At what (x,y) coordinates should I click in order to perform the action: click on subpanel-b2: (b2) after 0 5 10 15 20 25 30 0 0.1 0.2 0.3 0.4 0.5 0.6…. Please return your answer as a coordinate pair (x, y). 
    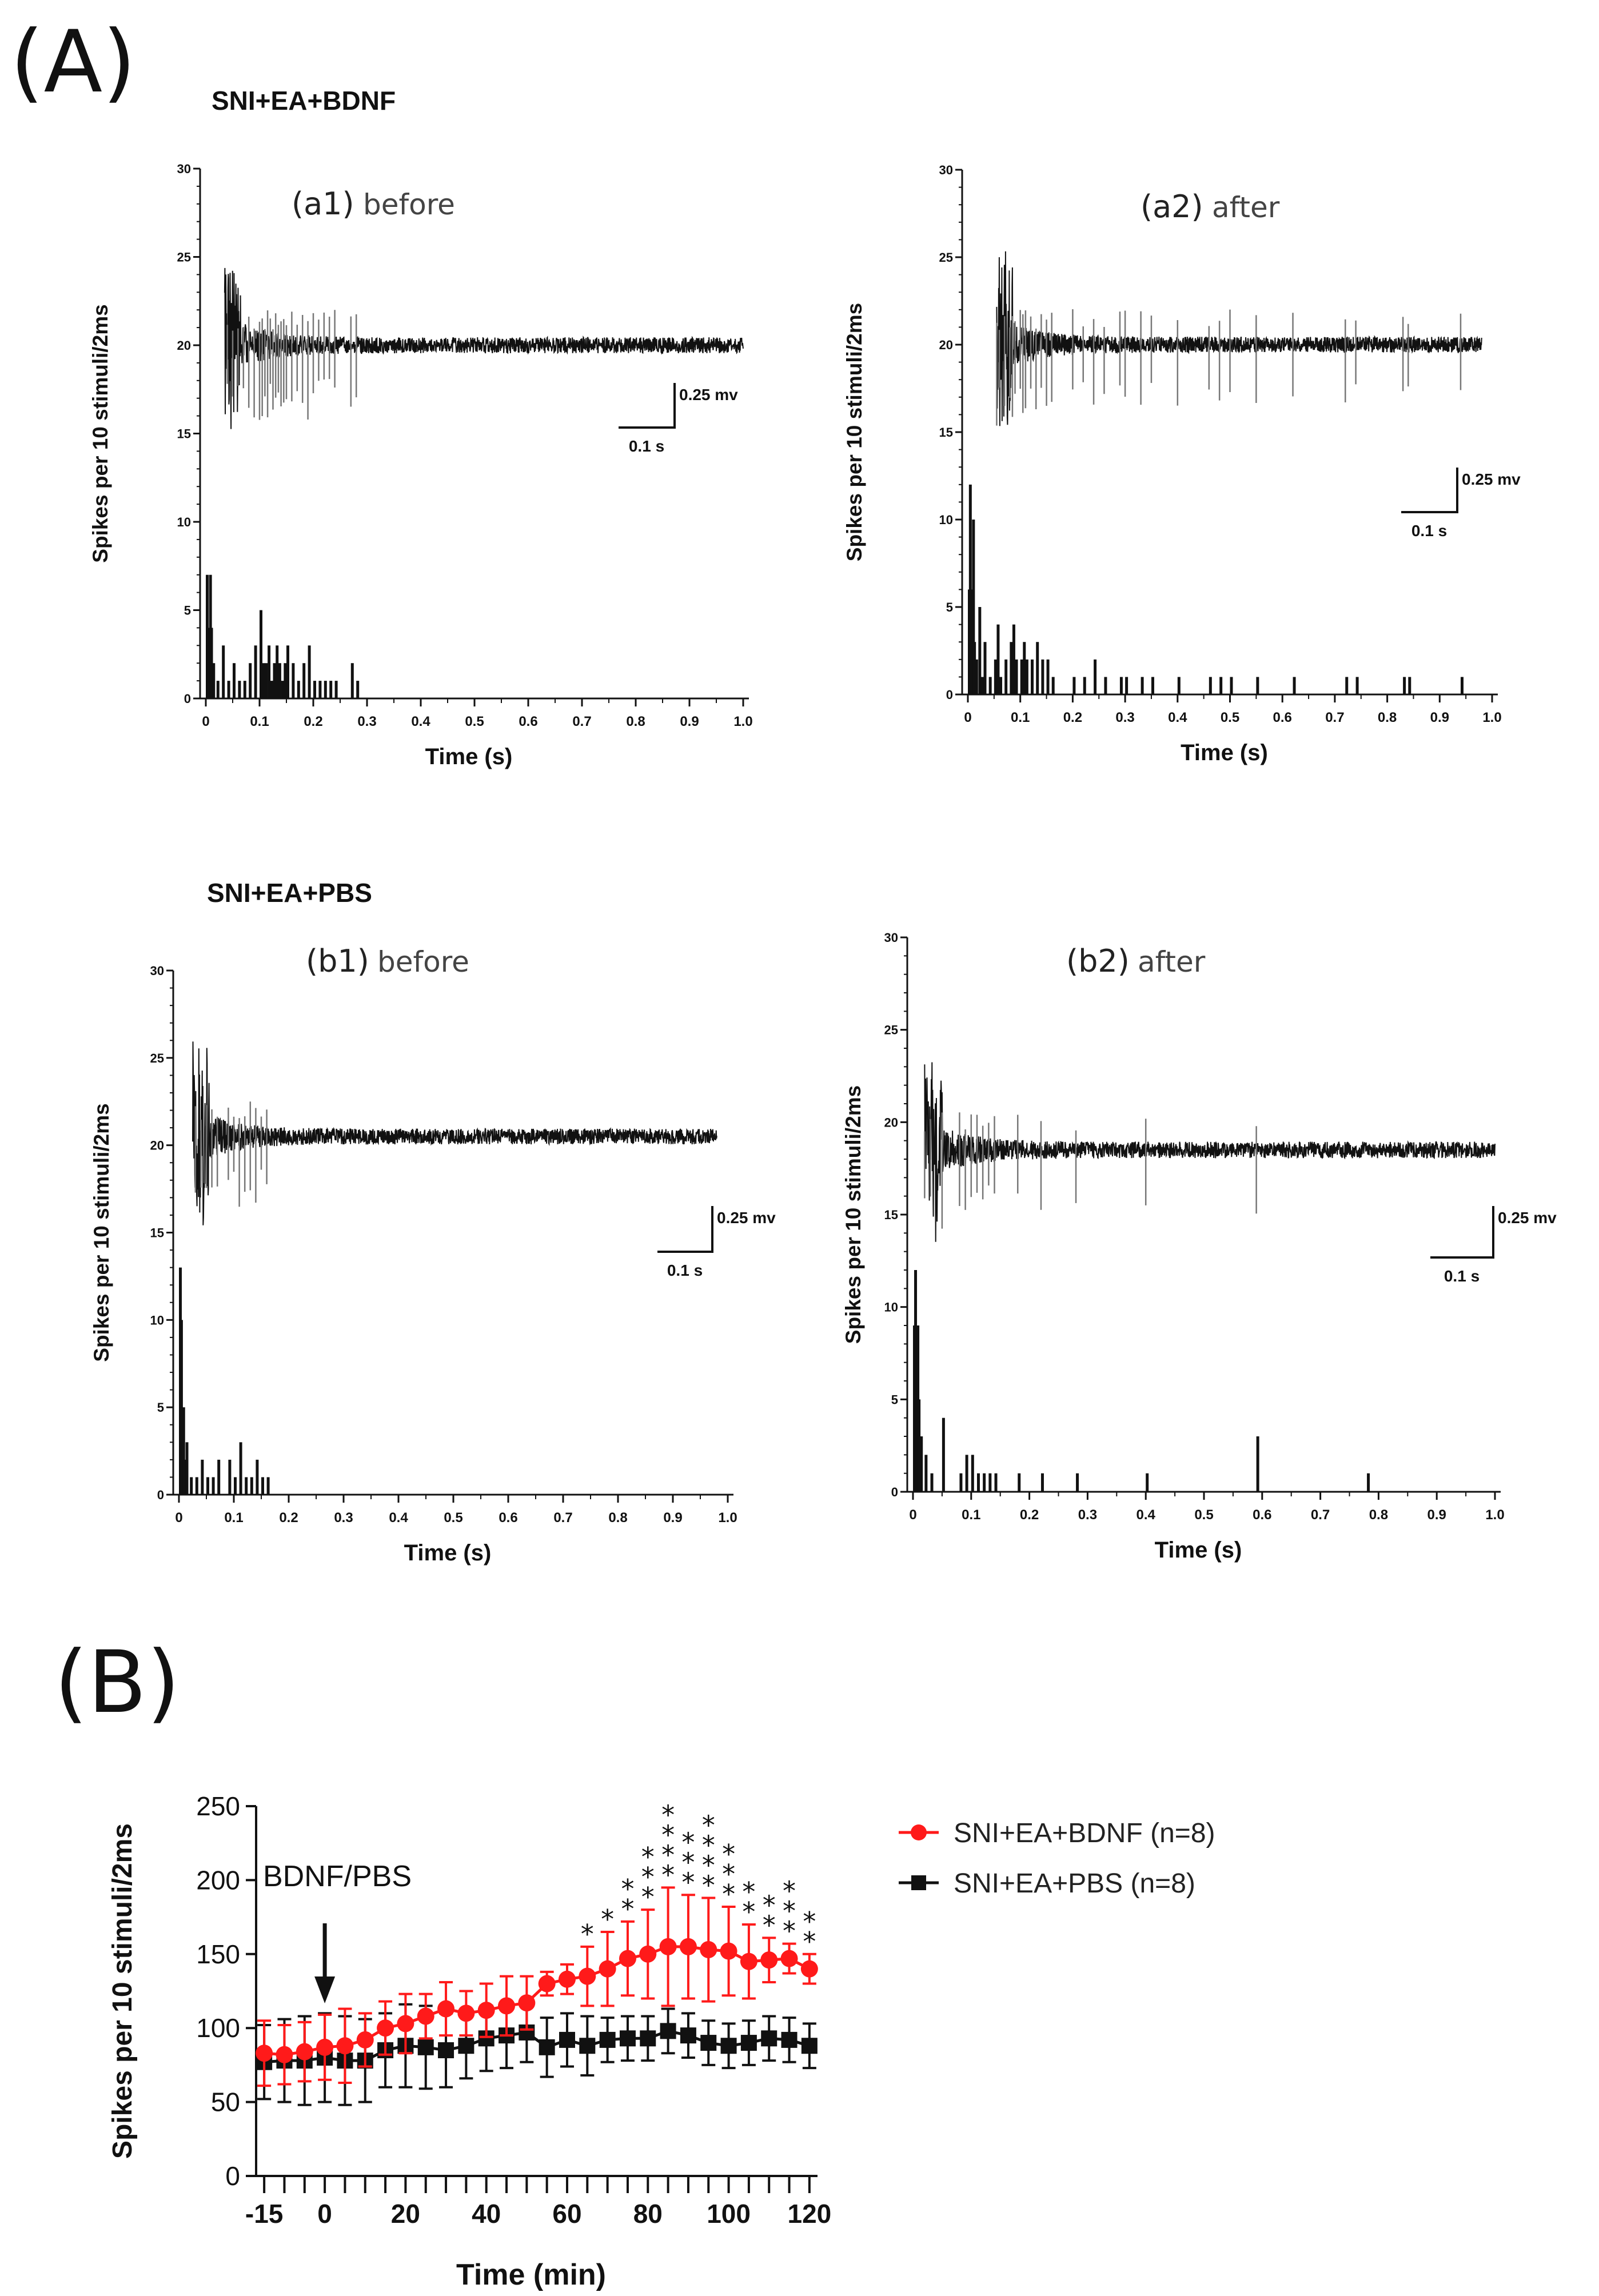
    Looking at the image, I should click on (1199, 1247).